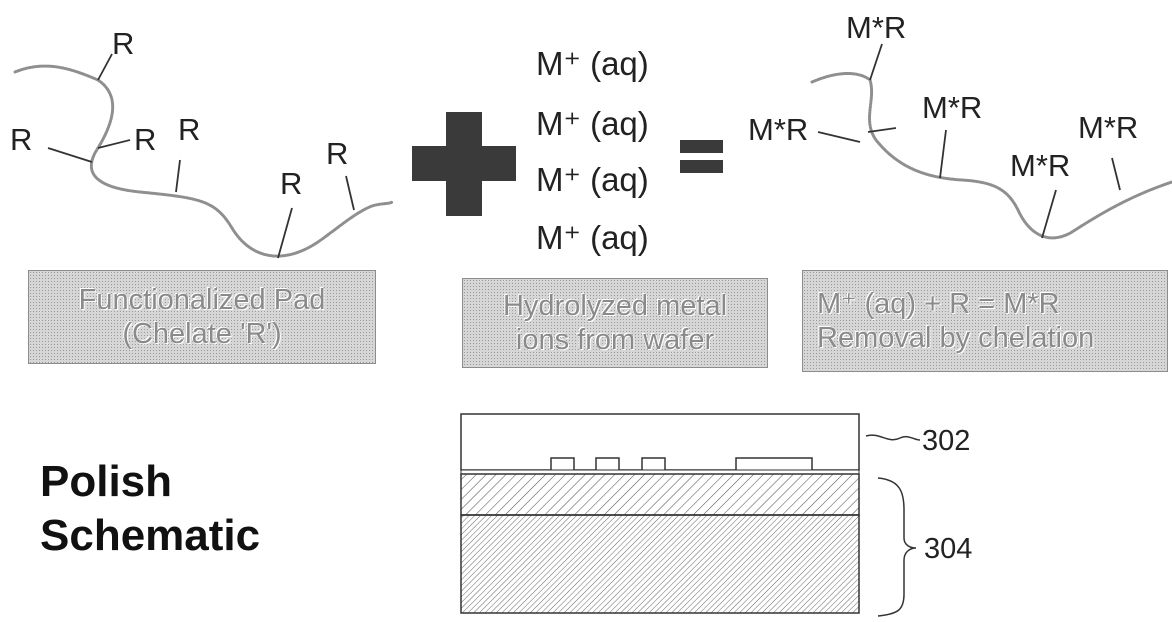 The width and height of the screenshot is (1172, 622). I want to click on plus-icon, so click(464, 164).